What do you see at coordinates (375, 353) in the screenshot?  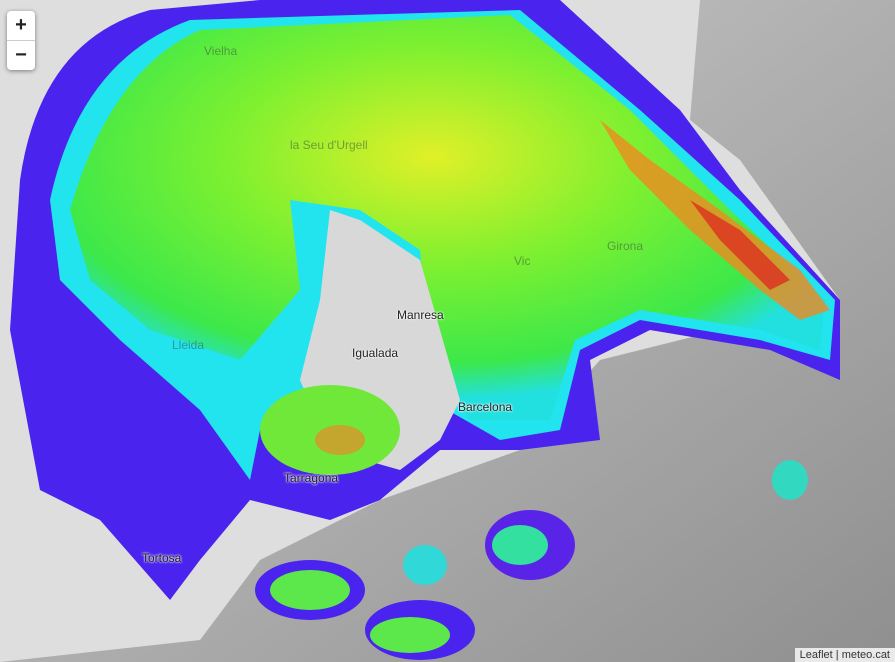 I see `city-label-igualada: Igualada` at bounding box center [375, 353].